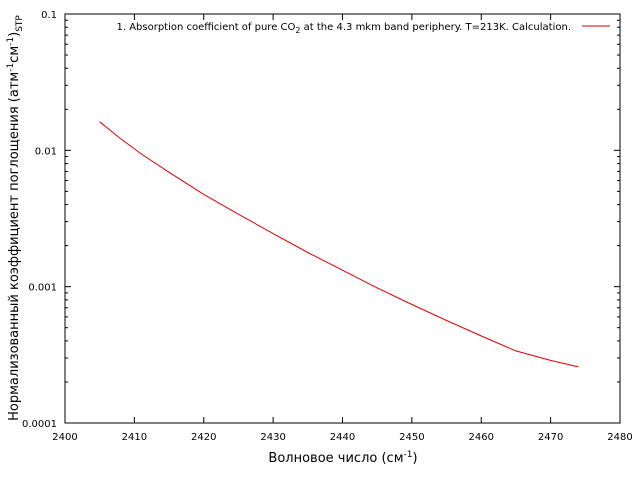  Describe the element at coordinates (342, 458) in the screenshot. I see `x-axis-label: Волновое число (см-1)` at that location.